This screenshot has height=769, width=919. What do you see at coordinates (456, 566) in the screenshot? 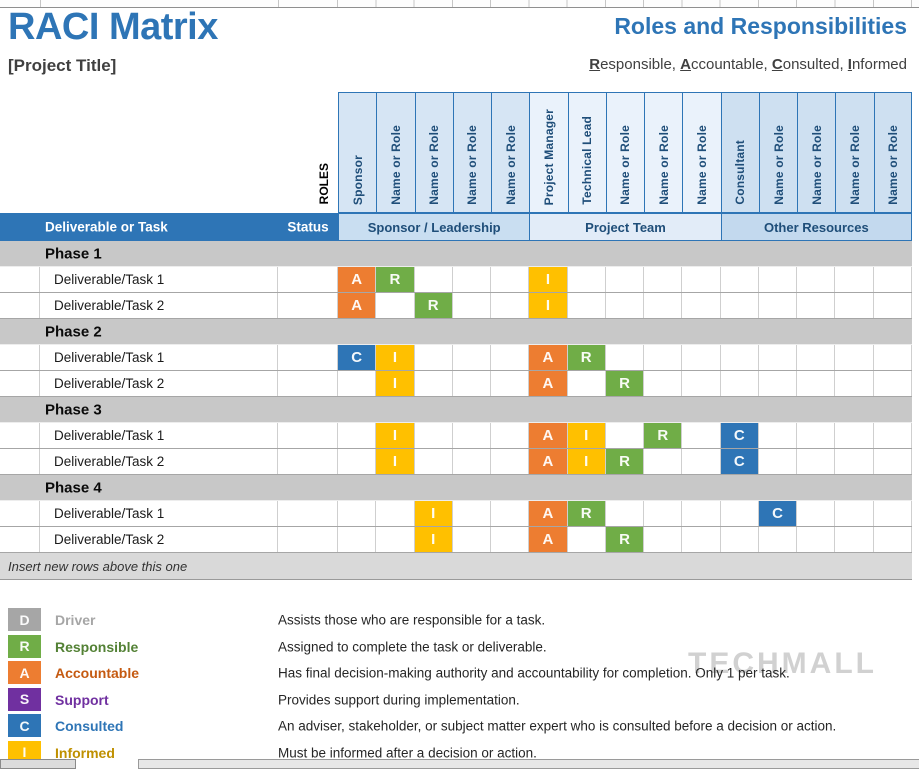
I see `insert-rows-note-row: Insert new rows above this one` at bounding box center [456, 566].